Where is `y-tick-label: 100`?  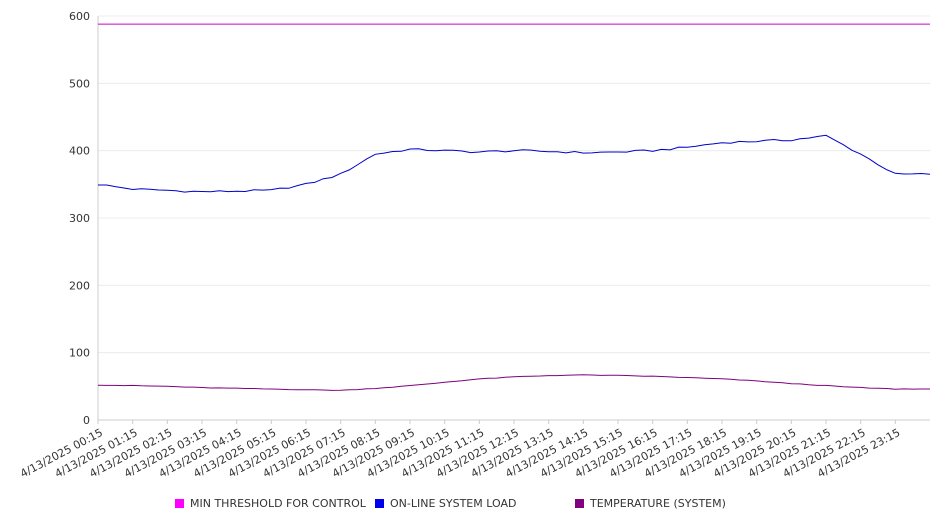 y-tick-label: 100 is located at coordinates (79, 353).